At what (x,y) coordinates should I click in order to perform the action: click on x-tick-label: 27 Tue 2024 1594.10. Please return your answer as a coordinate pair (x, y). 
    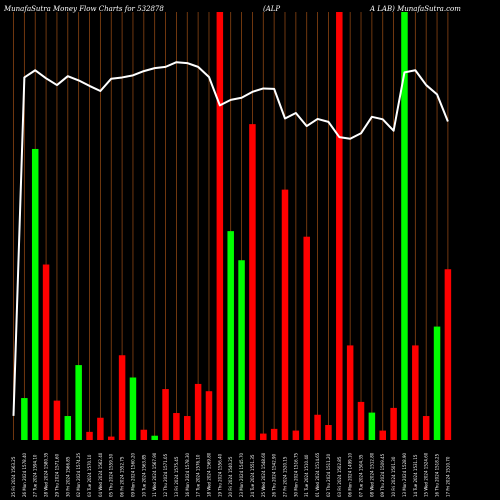
    Looking at the image, I should click on (35, 475).